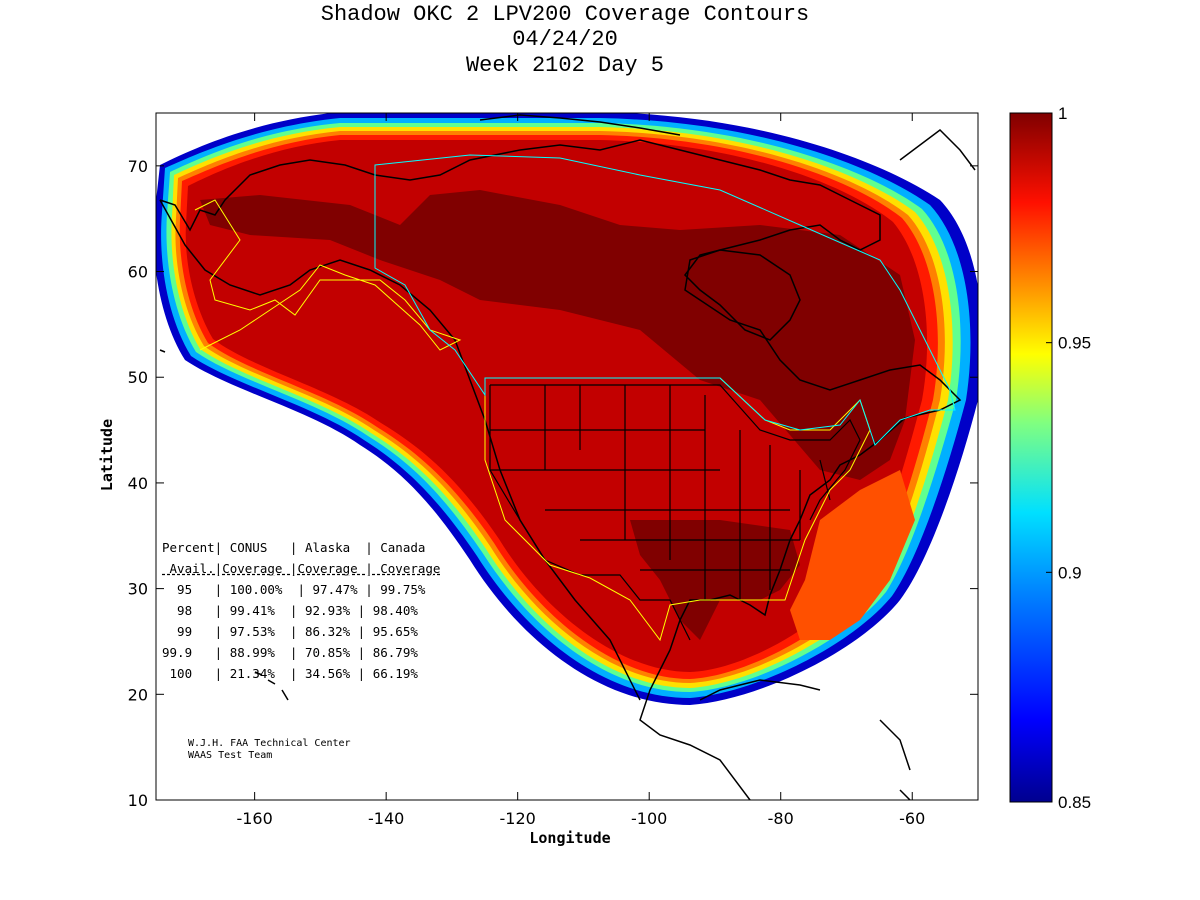 This screenshot has width=1200, height=900. Describe the element at coordinates (294, 589) in the screenshot. I see `stats-row: 95 | 100.00% | 97.47% | 99.75%` at that location.